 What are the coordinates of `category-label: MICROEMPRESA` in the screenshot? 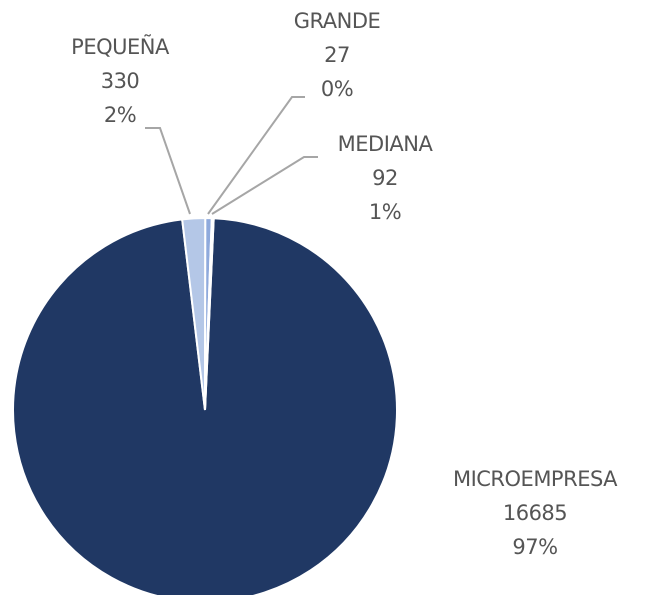 It's located at (535, 479).